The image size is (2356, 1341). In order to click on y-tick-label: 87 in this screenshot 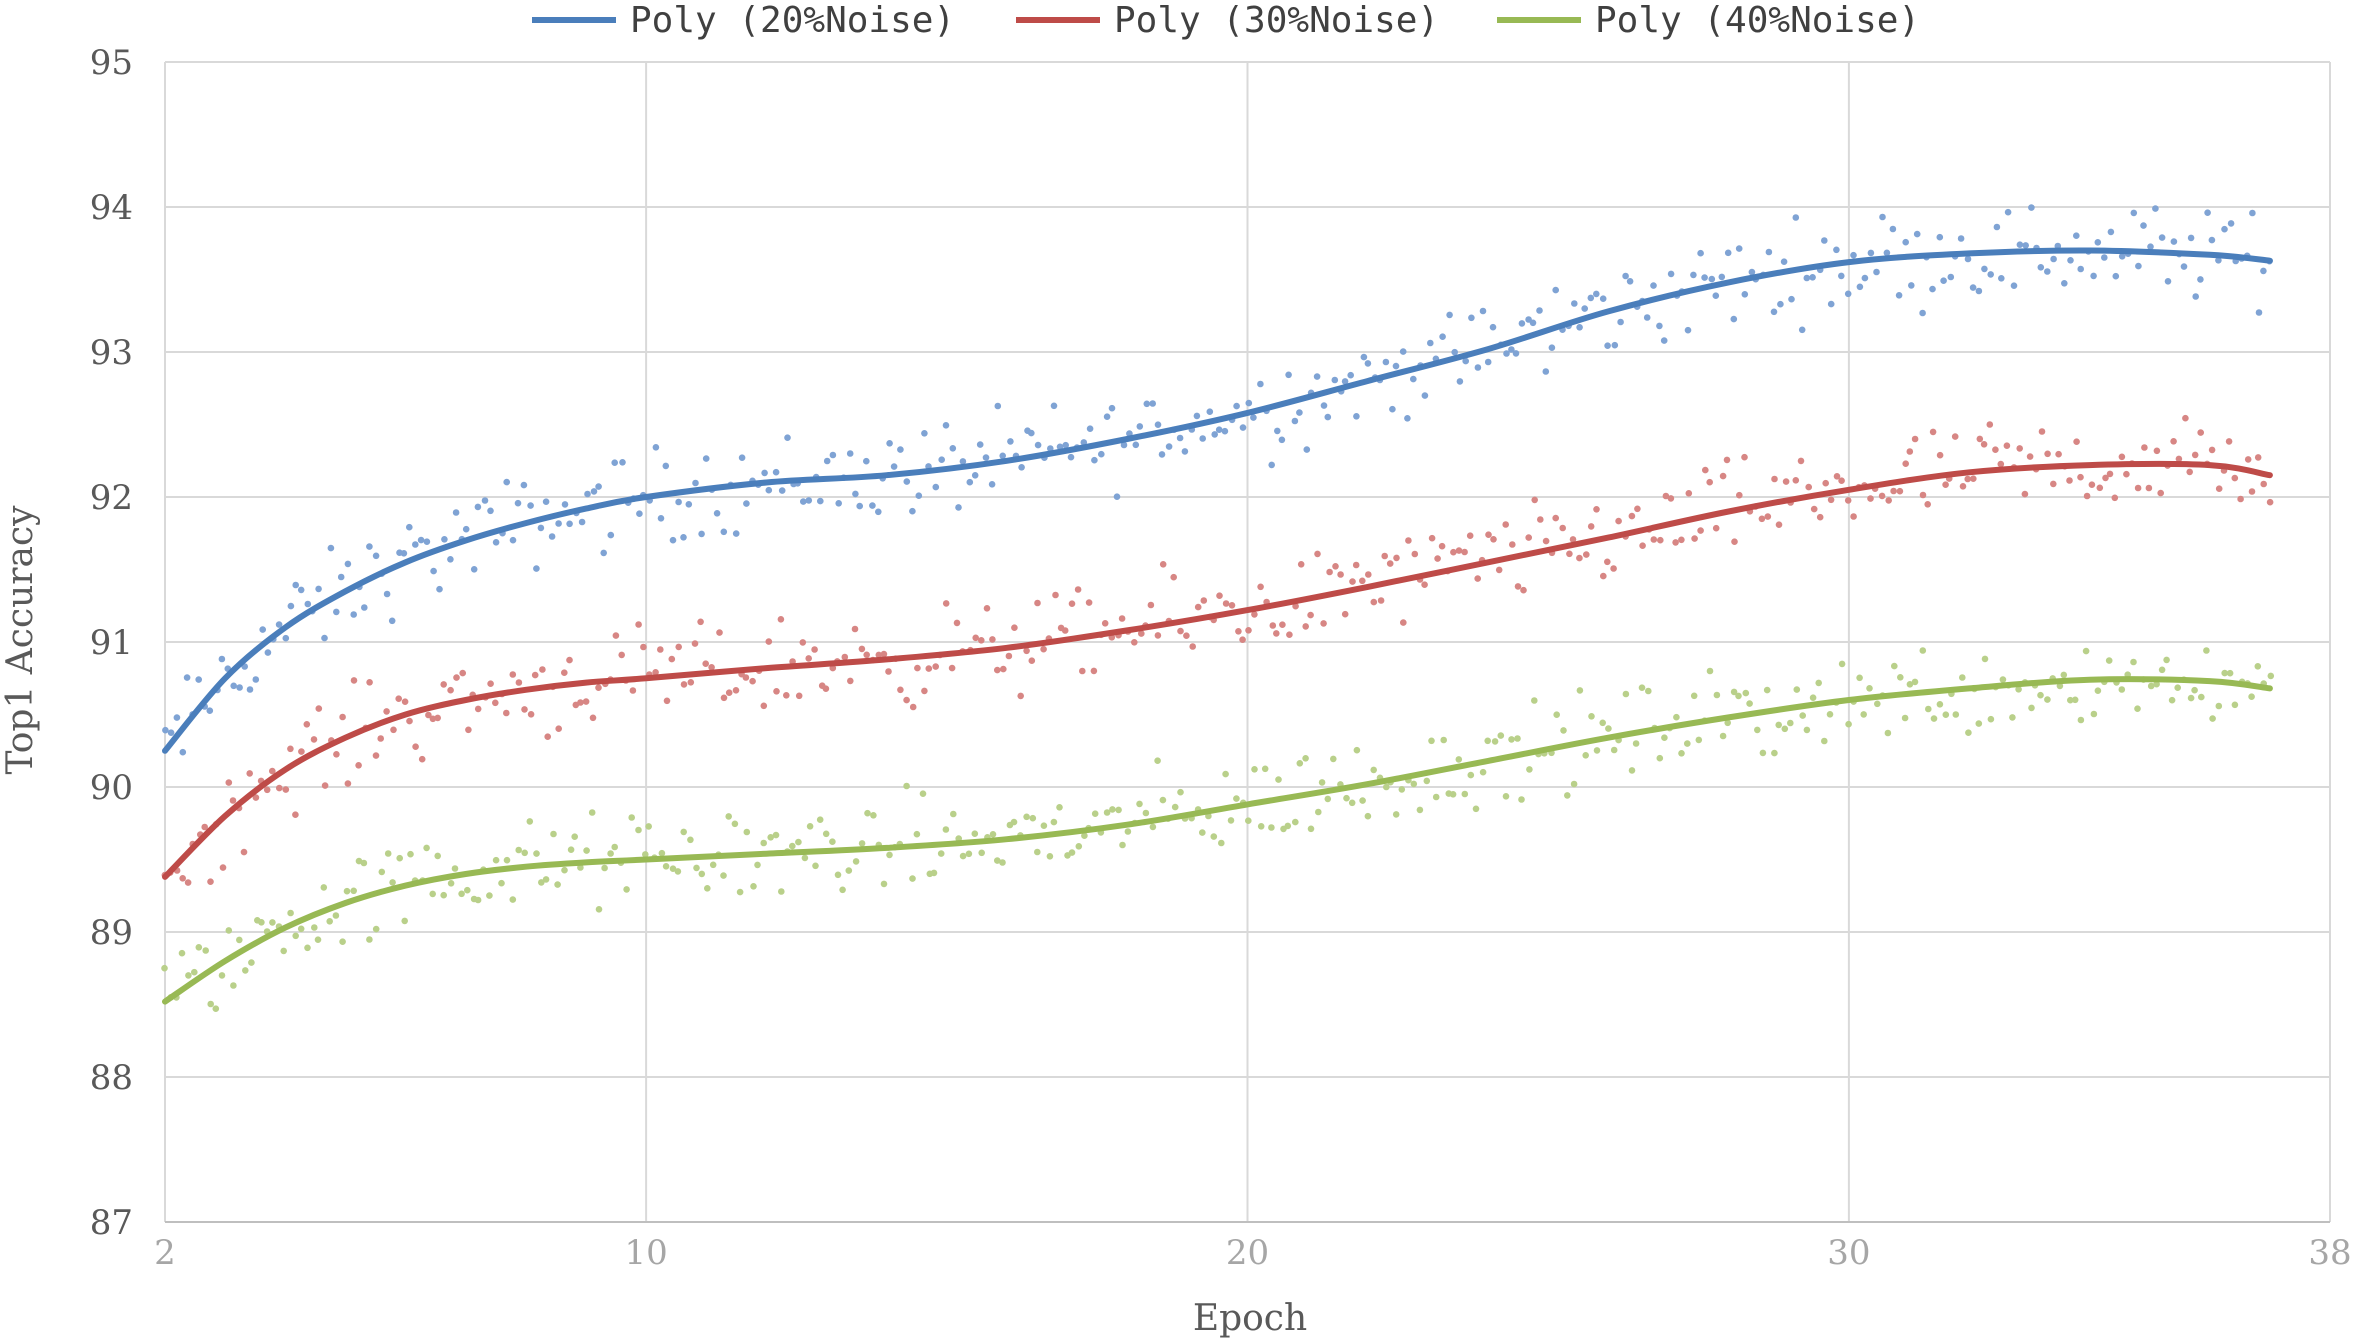, I will do `click(111, 1223)`.